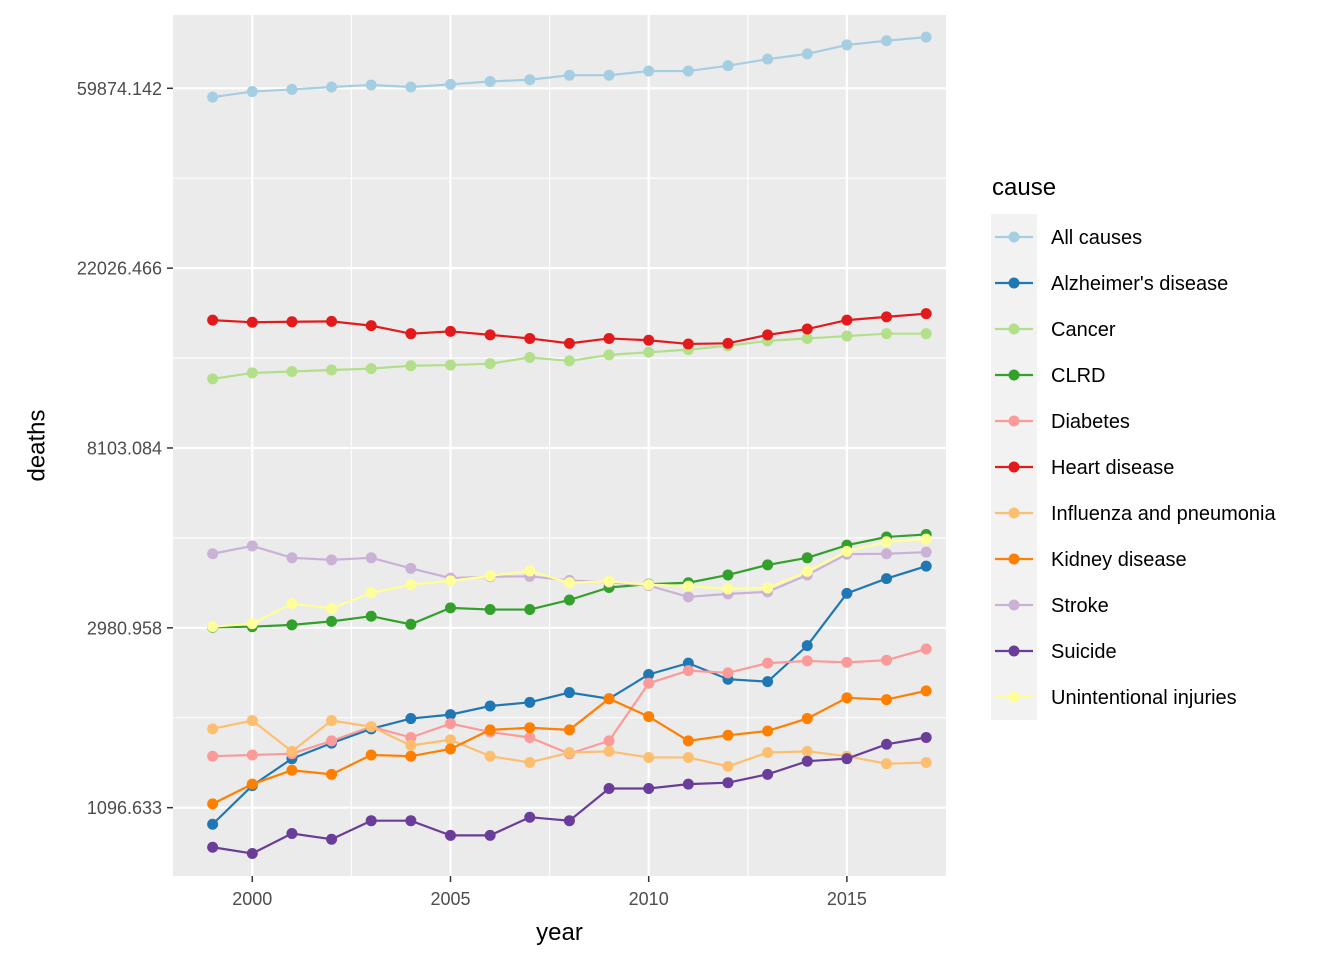 The image size is (1344, 960). Describe the element at coordinates (1078, 376) in the screenshot. I see `legend-label: CLRD` at that location.